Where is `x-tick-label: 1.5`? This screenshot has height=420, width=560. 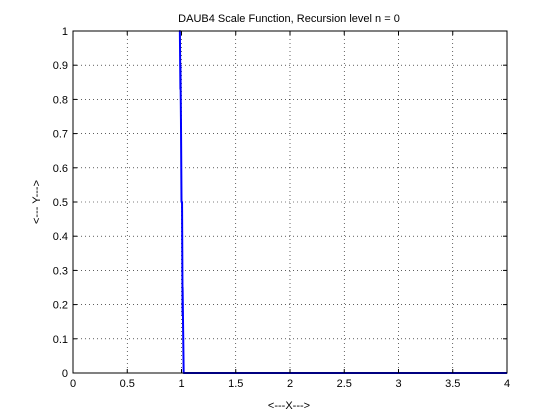 x-tick-label: 1.5 is located at coordinates (235, 384).